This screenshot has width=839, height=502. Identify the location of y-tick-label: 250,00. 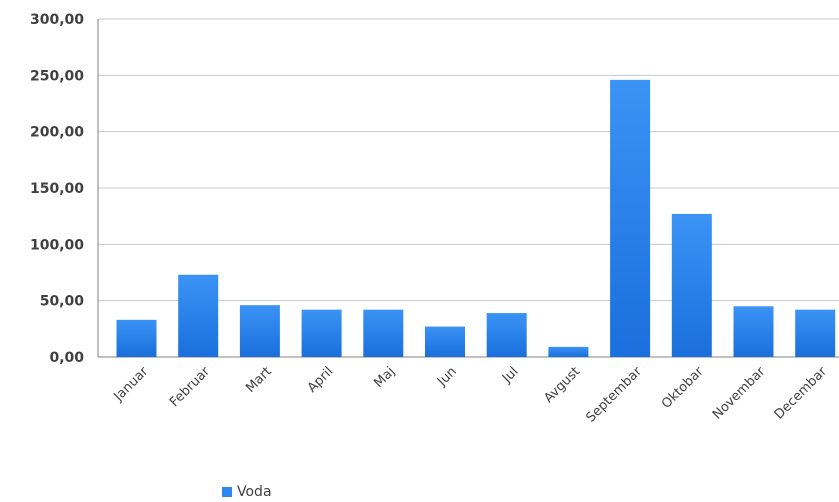
(57, 76).